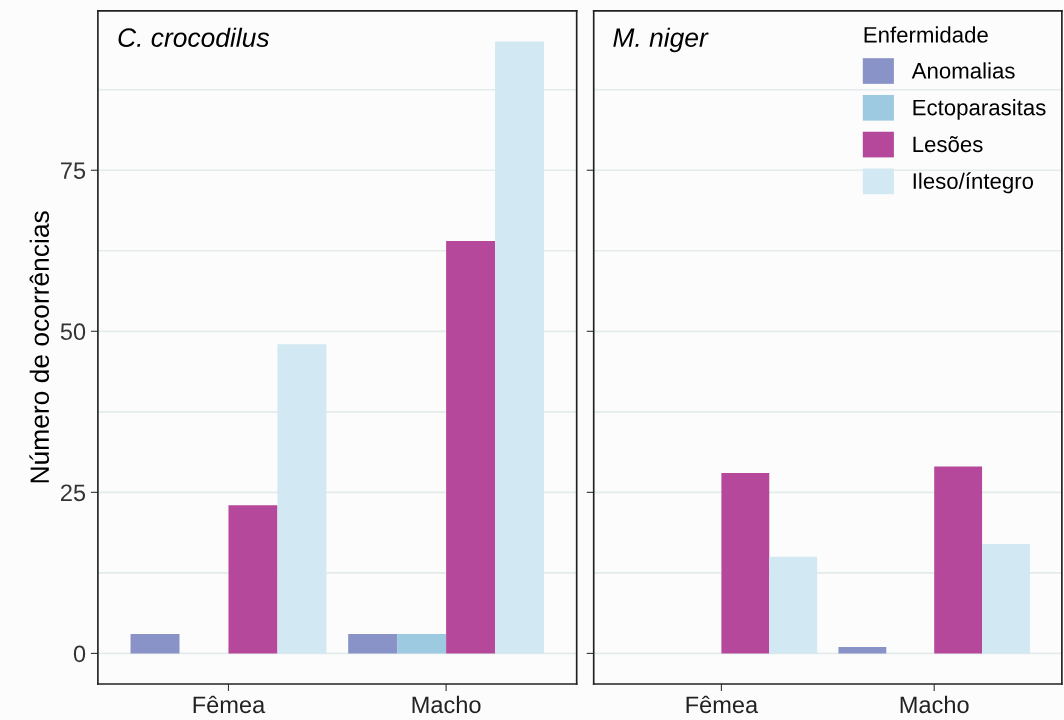  Describe the element at coordinates (73, 493) in the screenshot. I see `y-tick-label: 25` at that location.